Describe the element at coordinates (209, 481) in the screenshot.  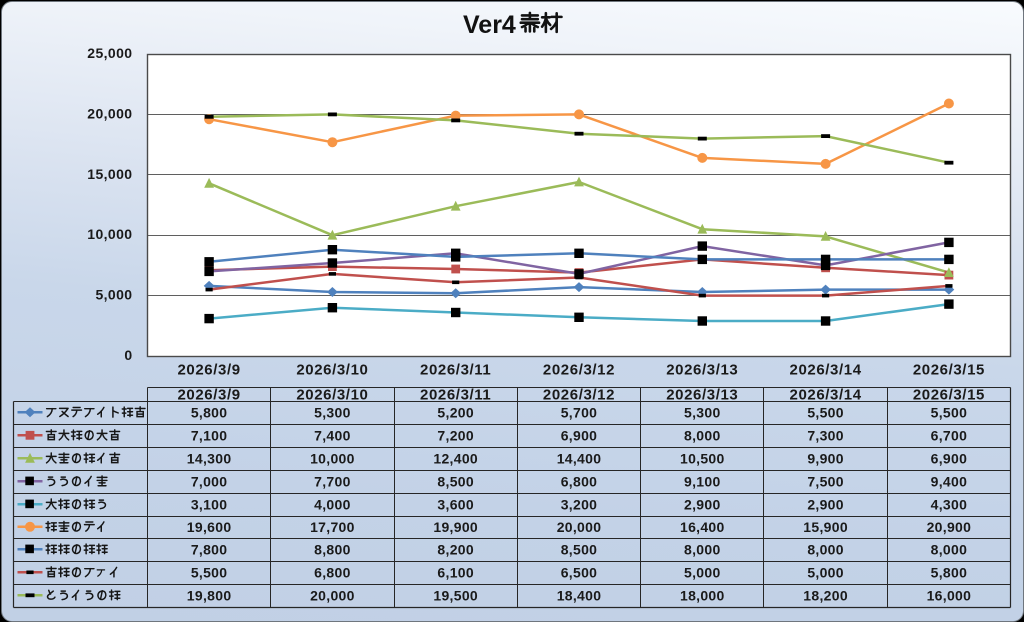
I see `svg-text: 7,000` at that location.